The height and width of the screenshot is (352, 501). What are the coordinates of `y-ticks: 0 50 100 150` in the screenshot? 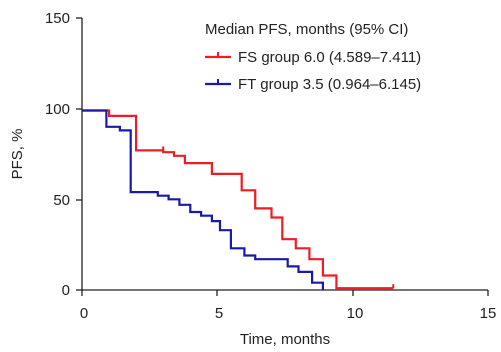 It's located at (63, 154).